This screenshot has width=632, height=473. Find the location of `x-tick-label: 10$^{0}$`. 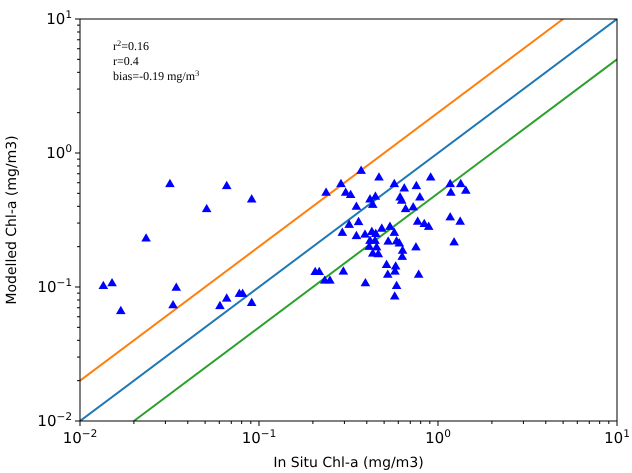

x-tick-label: 10$^{0}$ is located at coordinates (438, 437).